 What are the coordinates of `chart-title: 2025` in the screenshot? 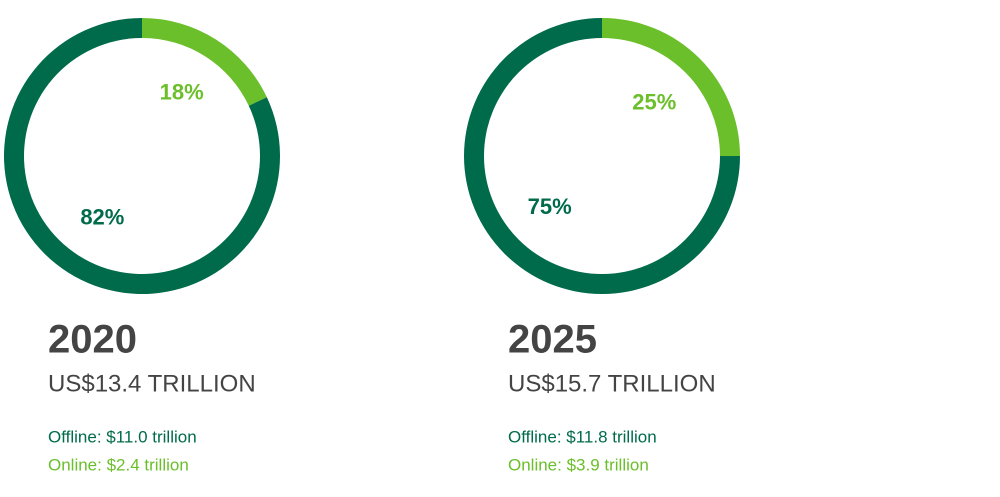 It's located at (552, 340).